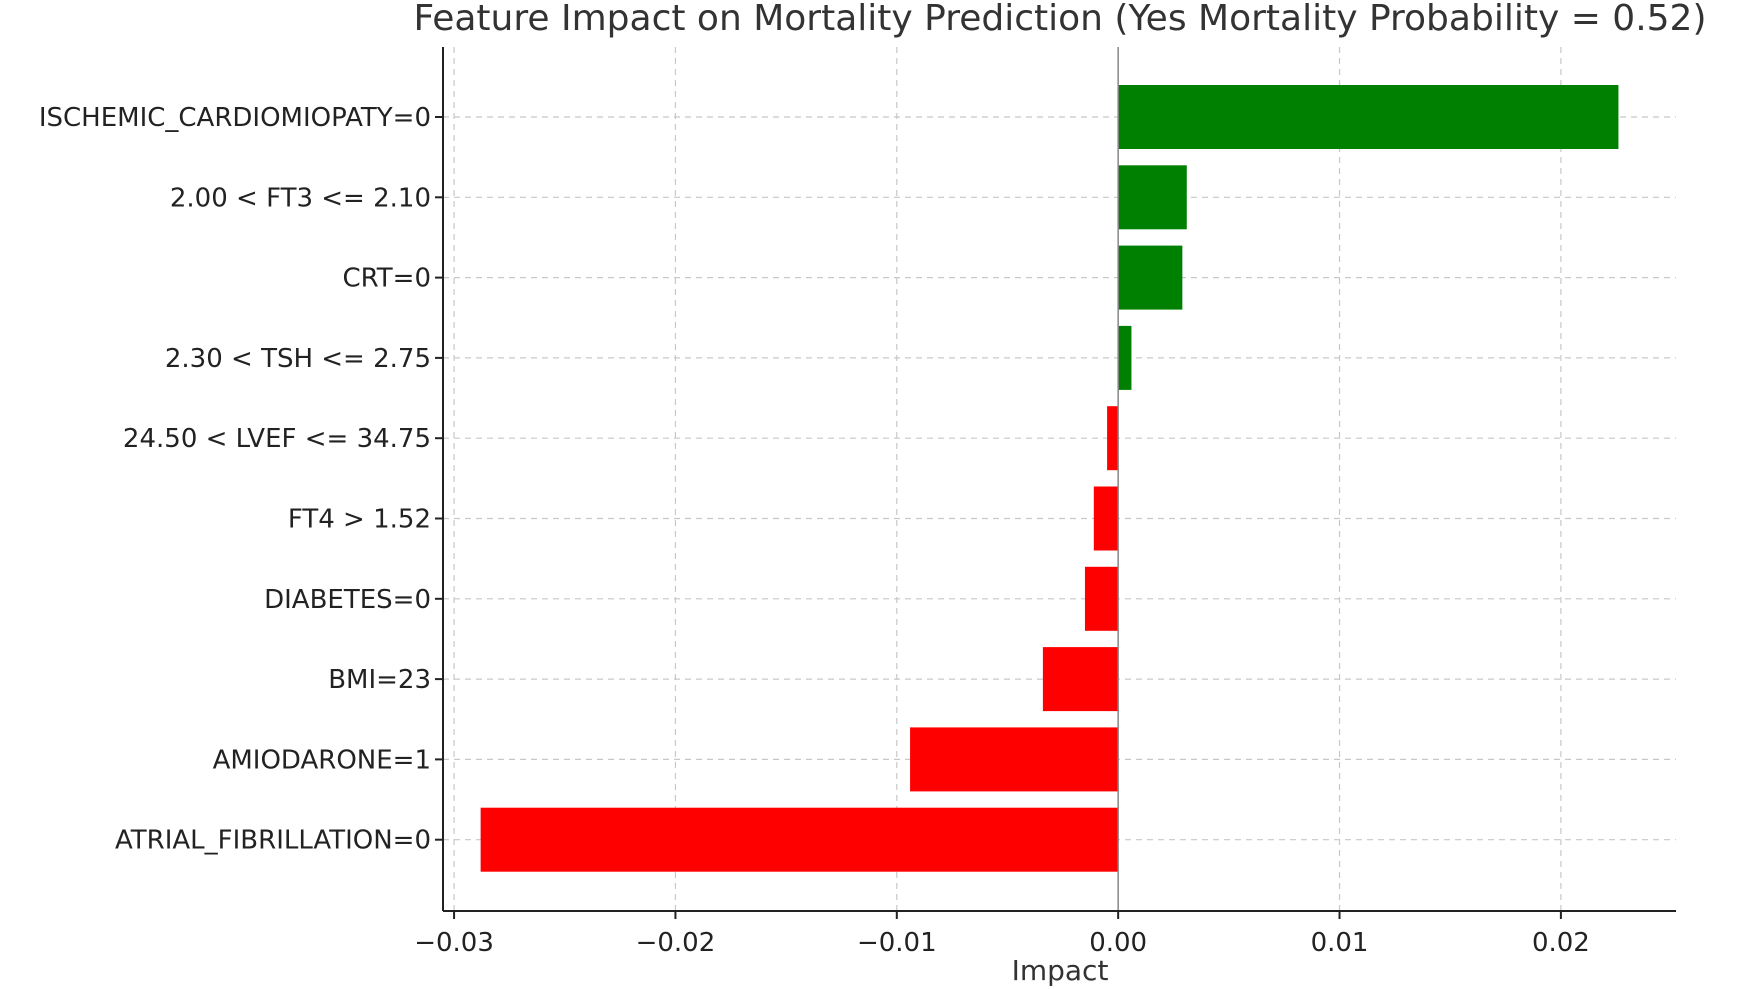 Image resolution: width=1750 pixels, height=989 pixels. Describe the element at coordinates (386, 279) in the screenshot. I see `y-tick-label: CRT=0` at that location.